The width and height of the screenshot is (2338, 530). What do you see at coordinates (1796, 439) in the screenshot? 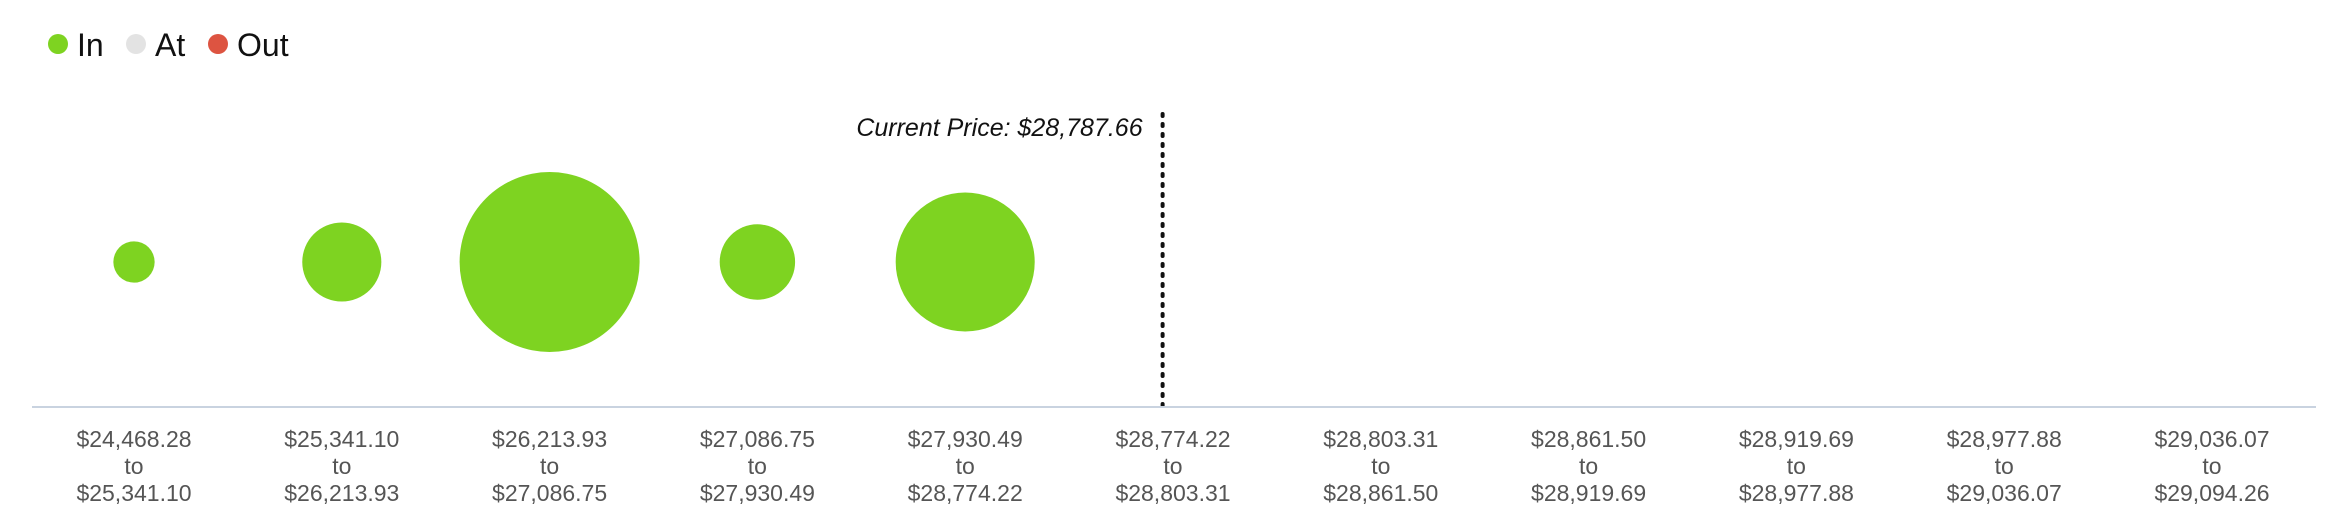
I see `tick-label-from: $28,919.69` at bounding box center [1796, 439].